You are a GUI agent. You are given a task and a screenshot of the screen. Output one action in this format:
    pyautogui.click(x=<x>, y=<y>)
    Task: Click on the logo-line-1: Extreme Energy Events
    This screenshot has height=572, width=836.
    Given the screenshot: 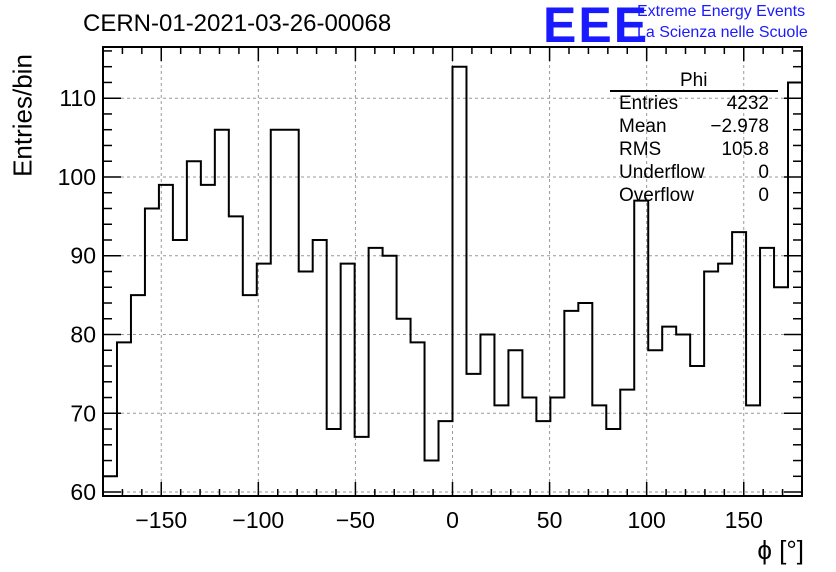 What is the action you would take?
    pyautogui.click(x=721, y=11)
    